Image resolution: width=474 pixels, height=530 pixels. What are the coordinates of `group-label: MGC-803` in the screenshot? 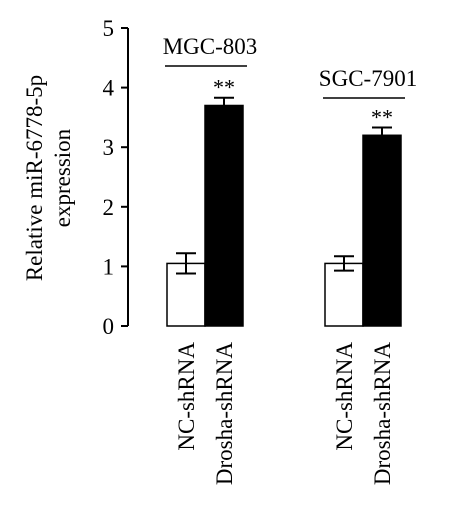 It's located at (210, 46).